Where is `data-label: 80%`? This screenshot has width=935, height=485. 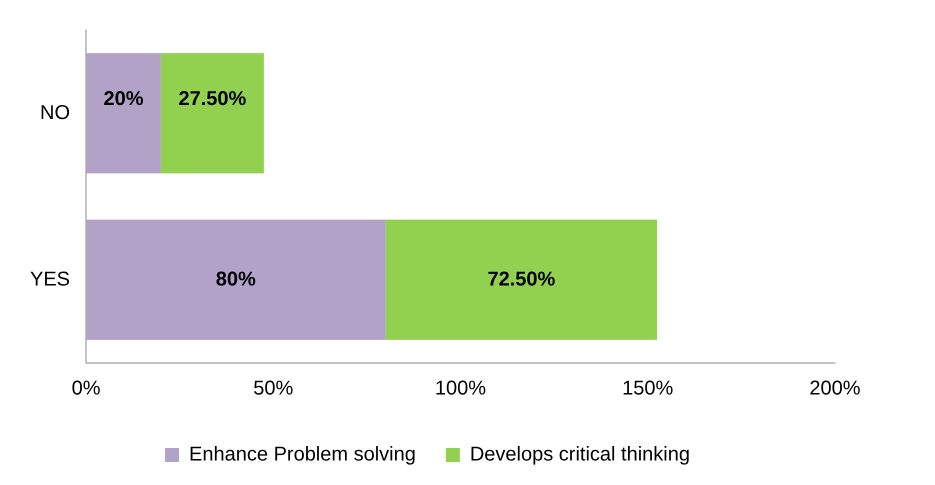 data-label: 80% is located at coordinates (236, 279).